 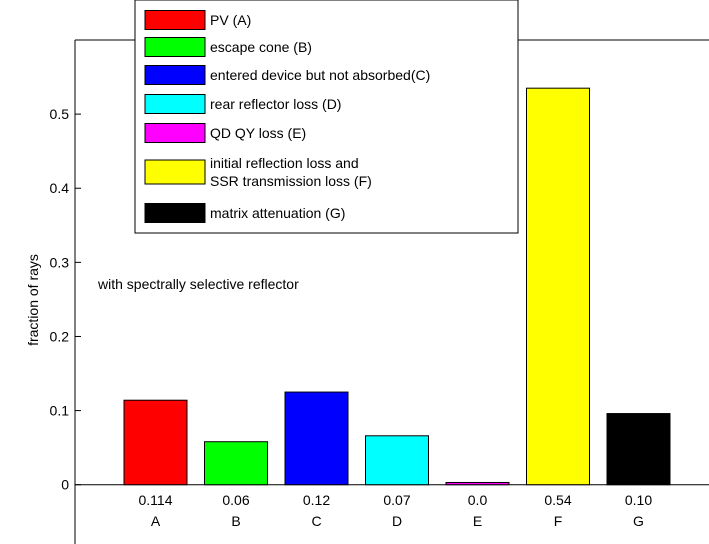 What do you see at coordinates (477, 521) in the screenshot?
I see `category-label-E: E` at bounding box center [477, 521].